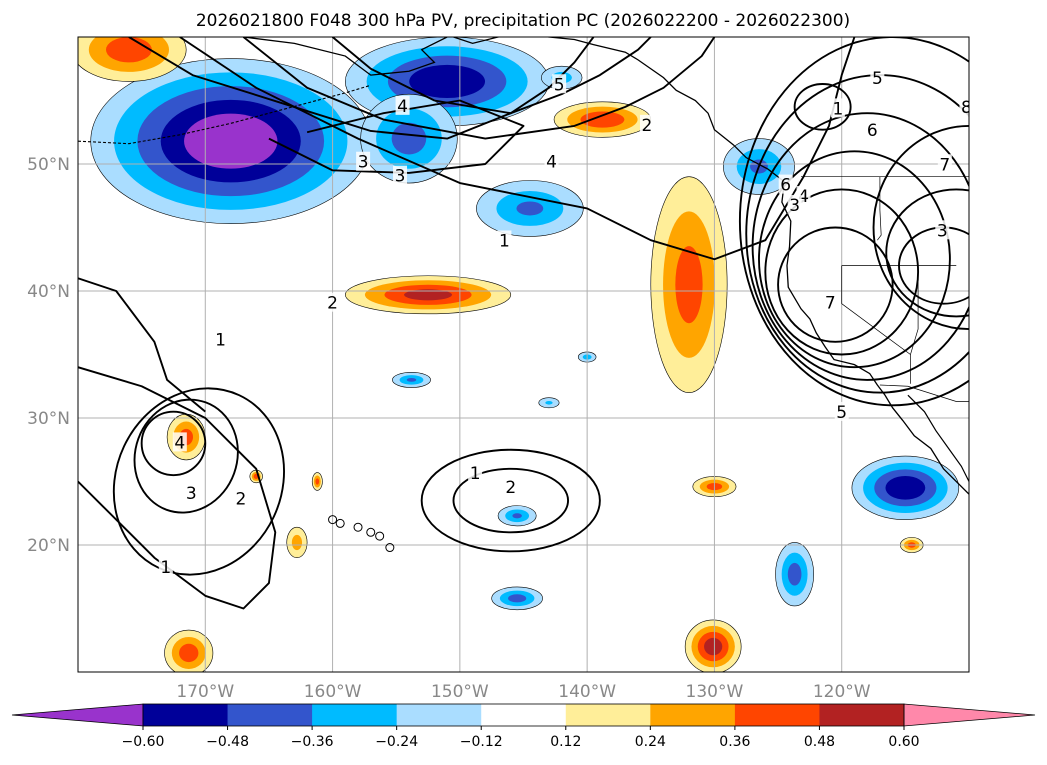 The width and height of the screenshot is (1047, 765). Describe the element at coordinates (565, 742) in the screenshot. I see `colorbar-tick-label: 0.12` at that location.